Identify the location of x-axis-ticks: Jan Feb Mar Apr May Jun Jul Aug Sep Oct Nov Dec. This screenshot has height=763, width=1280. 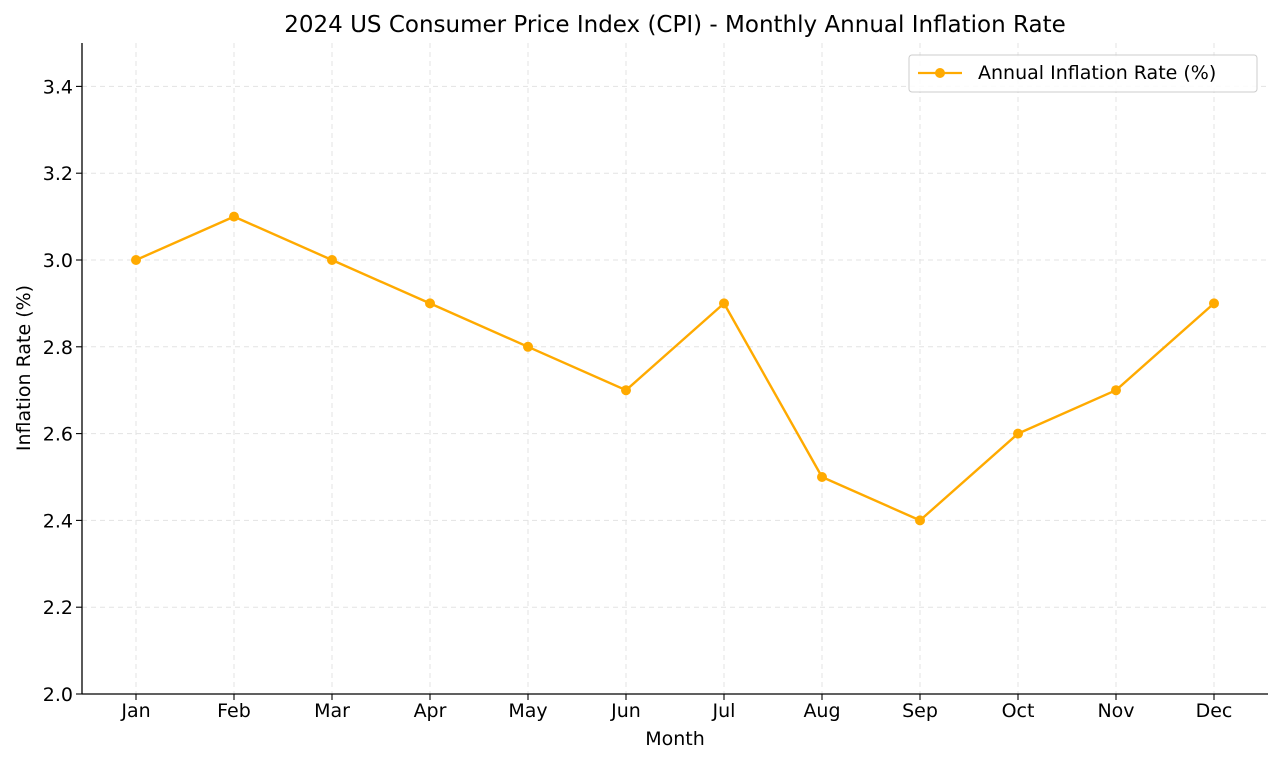
(676, 708).